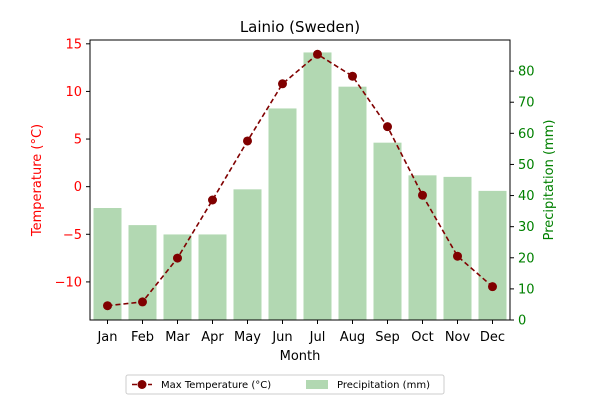 The height and width of the screenshot is (400, 600). Describe the element at coordinates (492, 337) in the screenshot. I see `x-tick-label: Dec` at that location.